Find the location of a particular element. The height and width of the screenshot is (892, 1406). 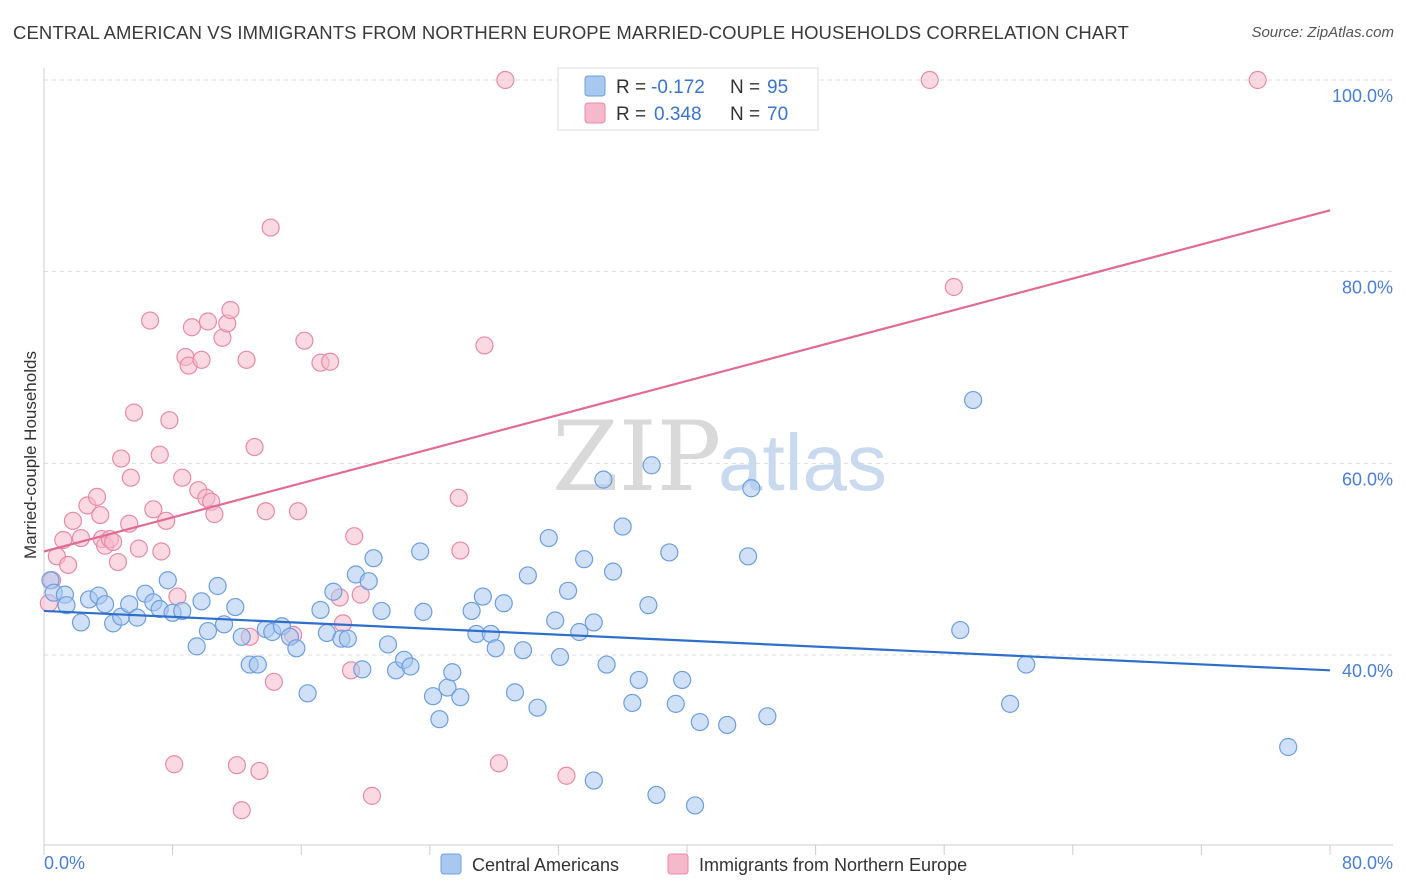

legend-n-value-blue: 95 is located at coordinates (777, 87).